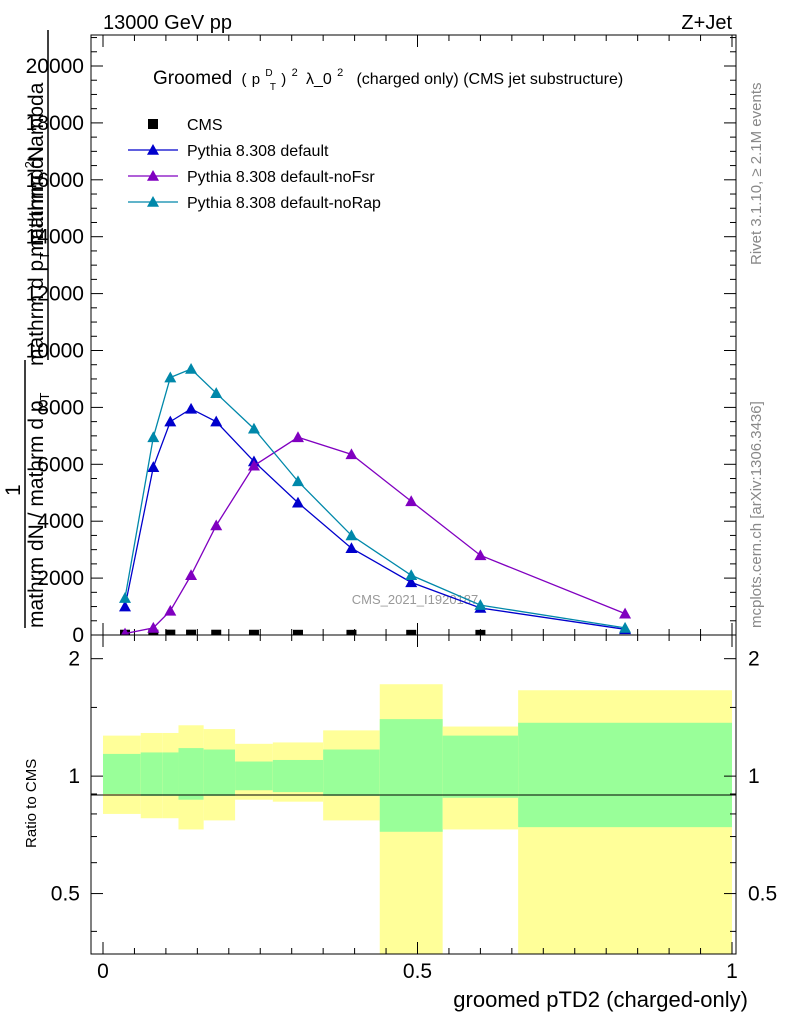 The width and height of the screenshot is (786, 1024). Describe the element at coordinates (153, 149) in the screenshot. I see `legend-marker-default` at that location.